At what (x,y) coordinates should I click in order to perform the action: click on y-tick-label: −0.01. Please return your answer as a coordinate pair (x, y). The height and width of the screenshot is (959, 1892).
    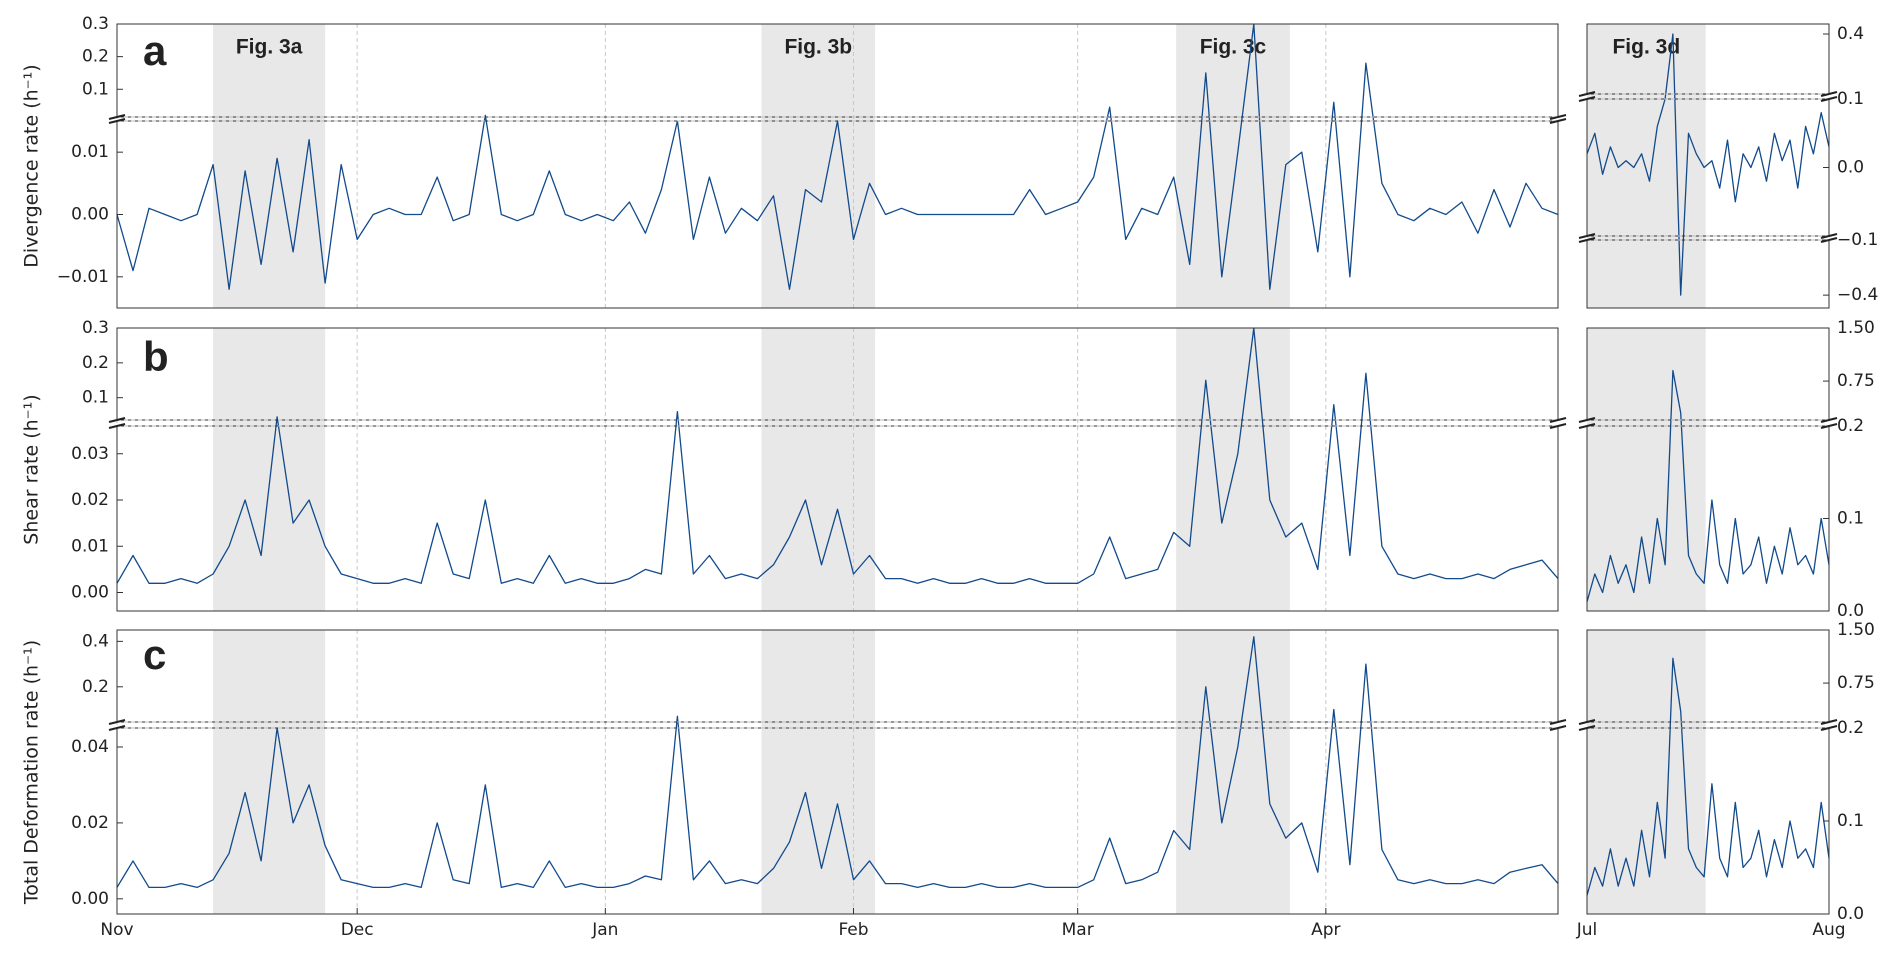
    Looking at the image, I should click on (83, 277).